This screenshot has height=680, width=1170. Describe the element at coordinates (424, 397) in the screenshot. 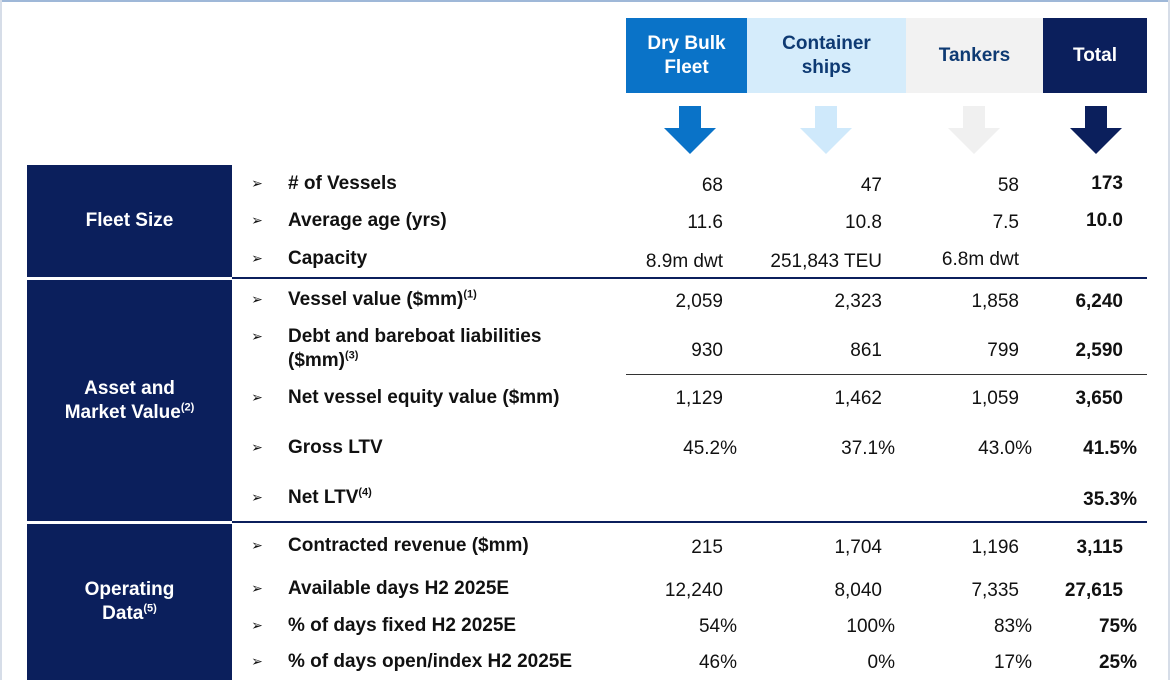

I see `row-label-net-equity: Net vessel equity value ($mm)` at that location.